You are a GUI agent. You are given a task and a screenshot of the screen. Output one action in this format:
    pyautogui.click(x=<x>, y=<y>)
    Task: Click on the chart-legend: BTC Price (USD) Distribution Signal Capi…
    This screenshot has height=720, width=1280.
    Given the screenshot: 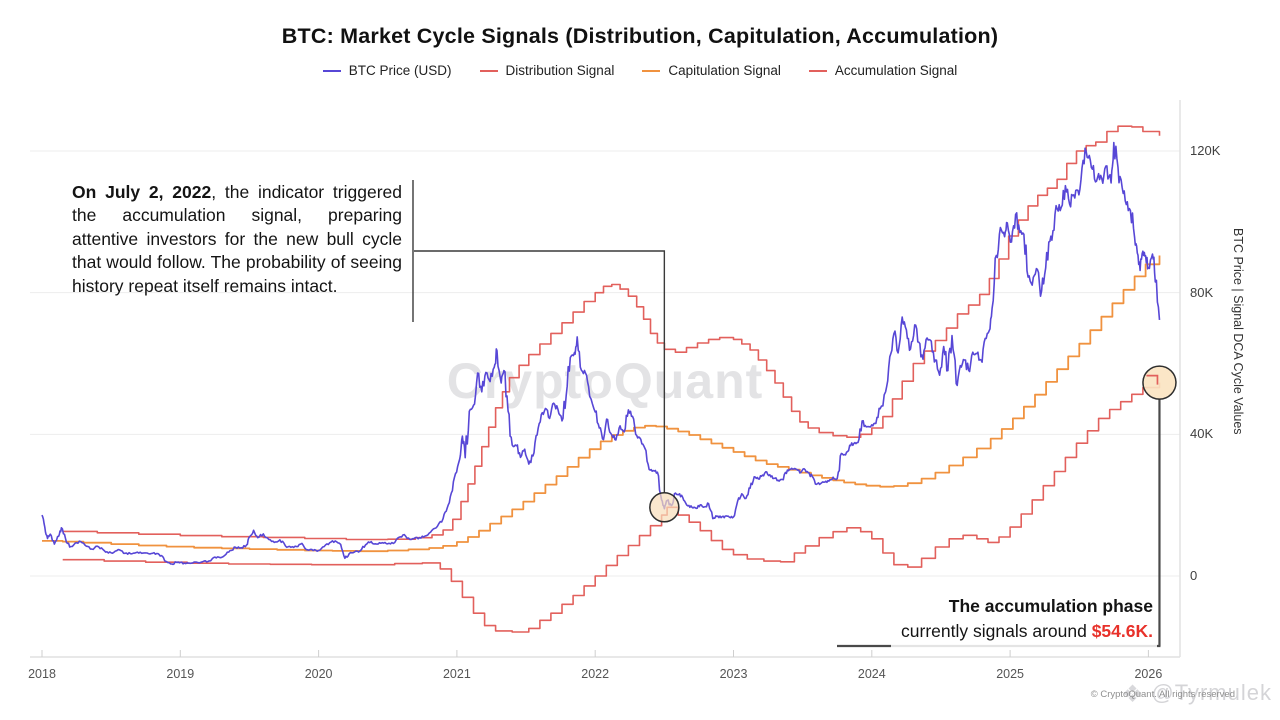 What is the action you would take?
    pyautogui.click(x=640, y=70)
    